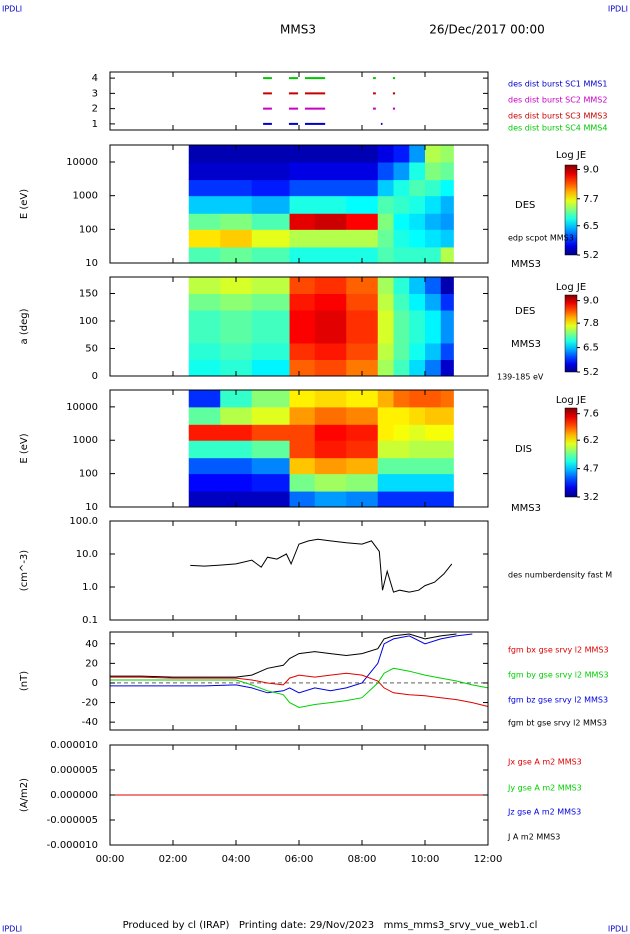  Describe the element at coordinates (560, 575) in the screenshot. I see `legend-entry: des numberdensity fast M` at that location.